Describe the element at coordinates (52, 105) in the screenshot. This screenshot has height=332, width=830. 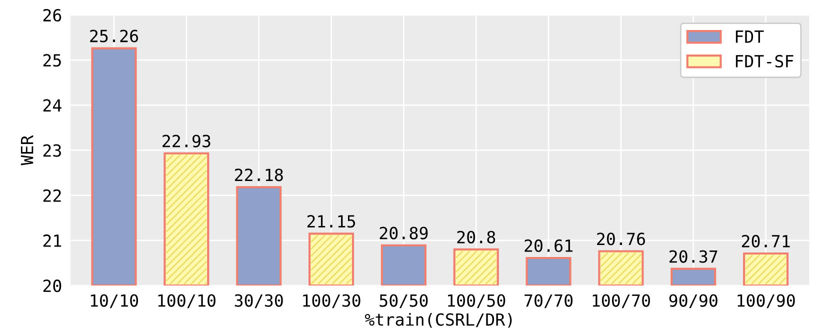
I see `y-tick-label: 24` at that location.